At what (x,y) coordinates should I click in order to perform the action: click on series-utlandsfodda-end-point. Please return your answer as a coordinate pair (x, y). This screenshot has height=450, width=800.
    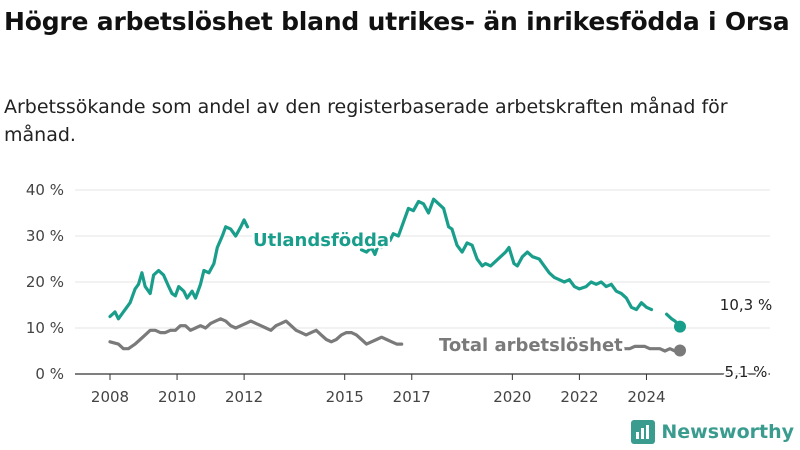
    Looking at the image, I should click on (680, 326).